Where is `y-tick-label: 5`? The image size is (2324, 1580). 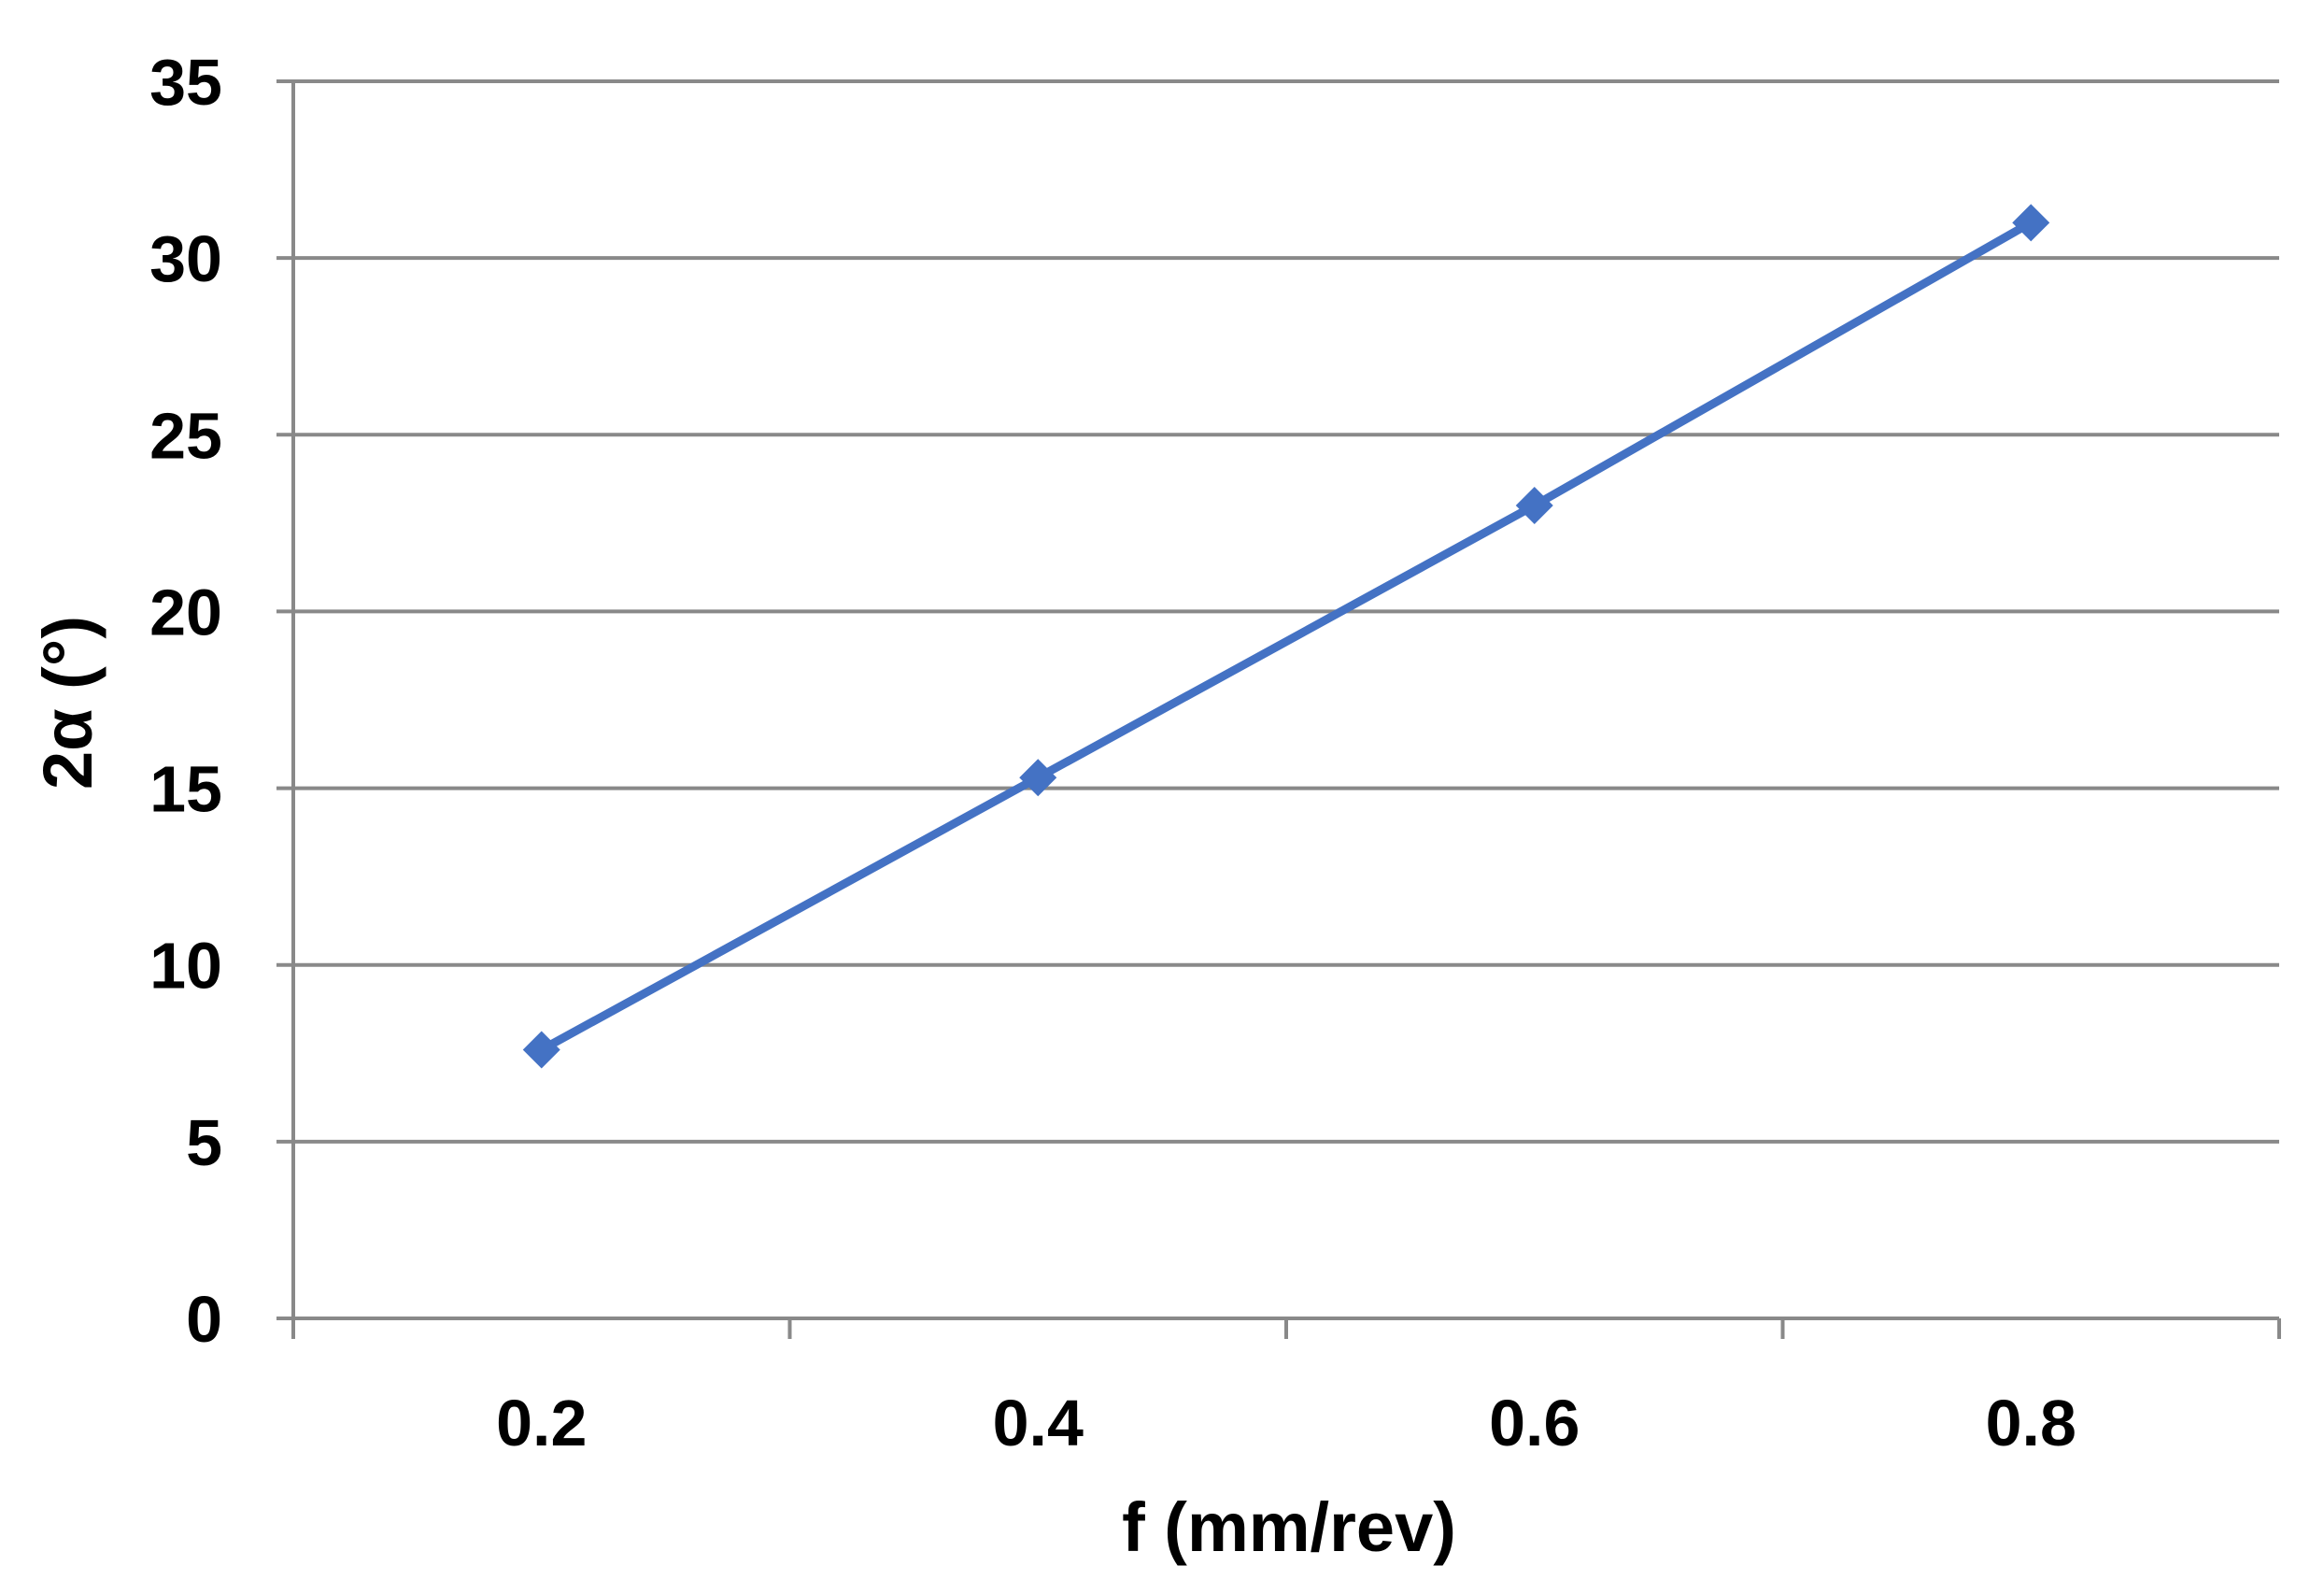 y-tick-label: 5 is located at coordinates (204, 1142).